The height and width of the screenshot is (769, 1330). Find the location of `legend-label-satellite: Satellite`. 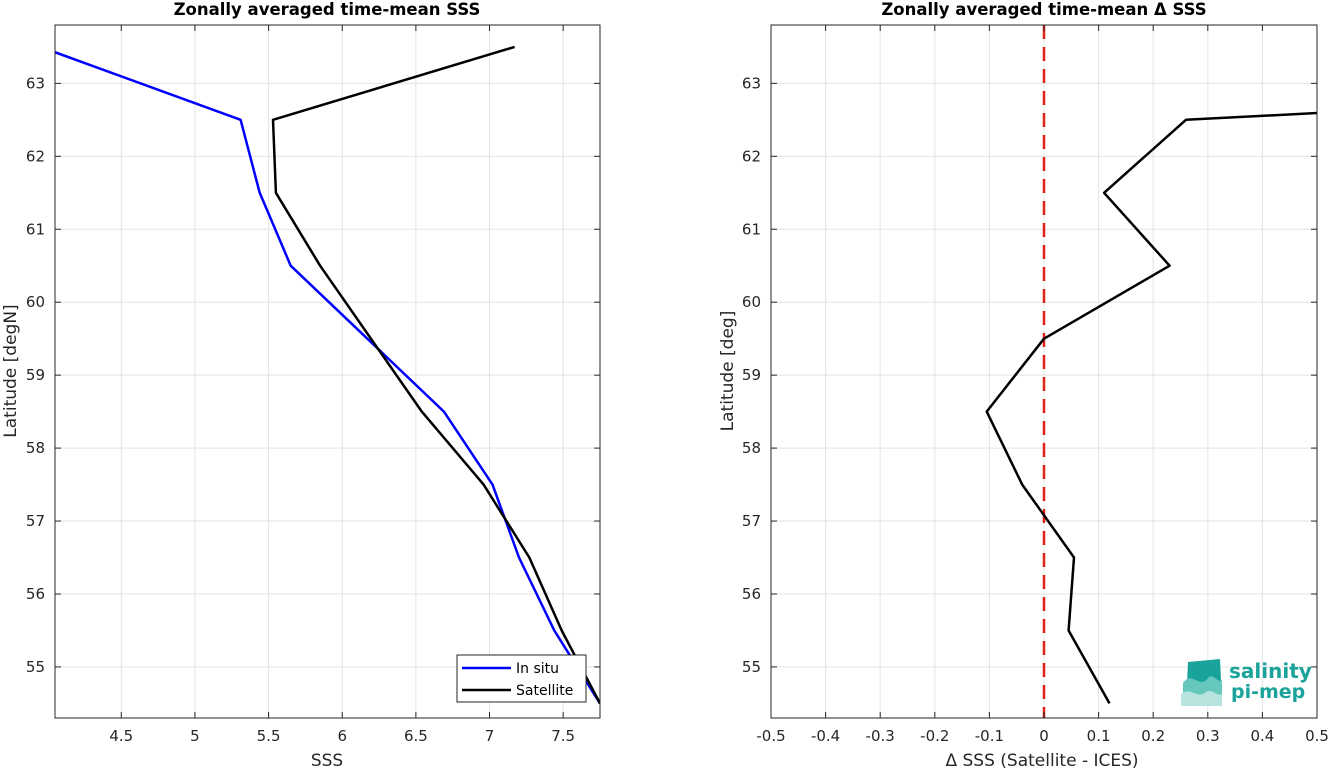

legend-label-satellite: Satellite is located at coordinates (544, 691).